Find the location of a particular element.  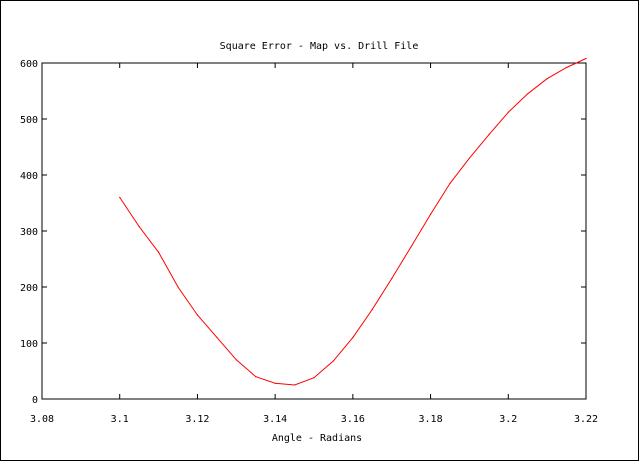

chart-title: Square Error - Map vs. Drill File is located at coordinates (319, 46).